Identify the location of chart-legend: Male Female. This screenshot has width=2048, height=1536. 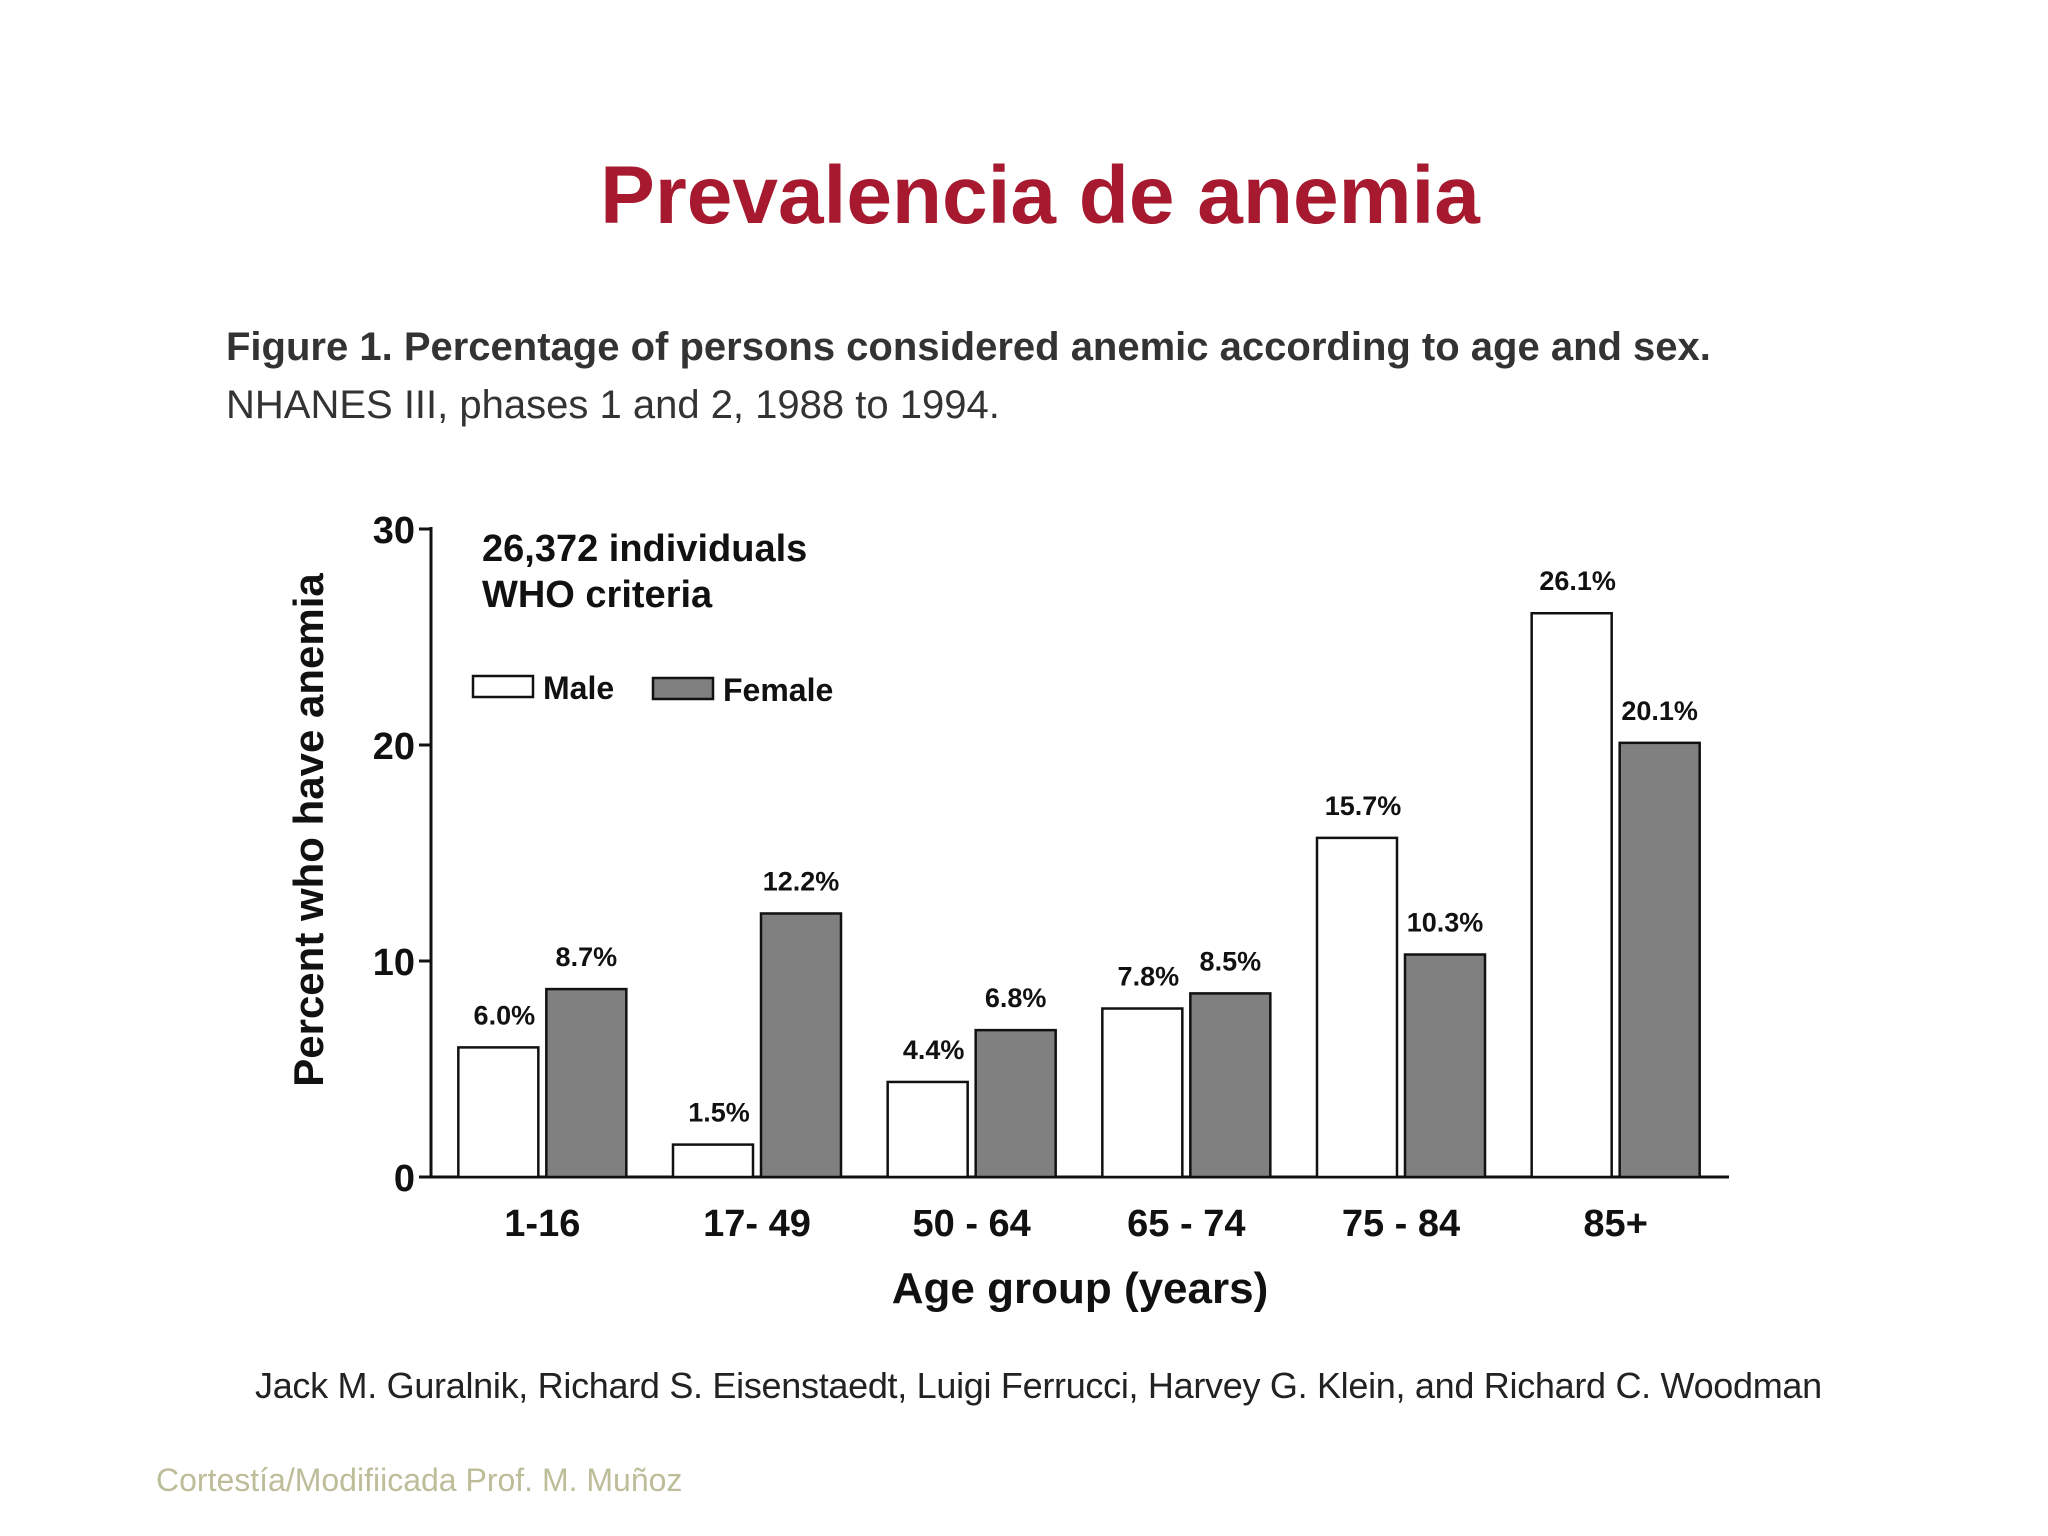
(652, 689).